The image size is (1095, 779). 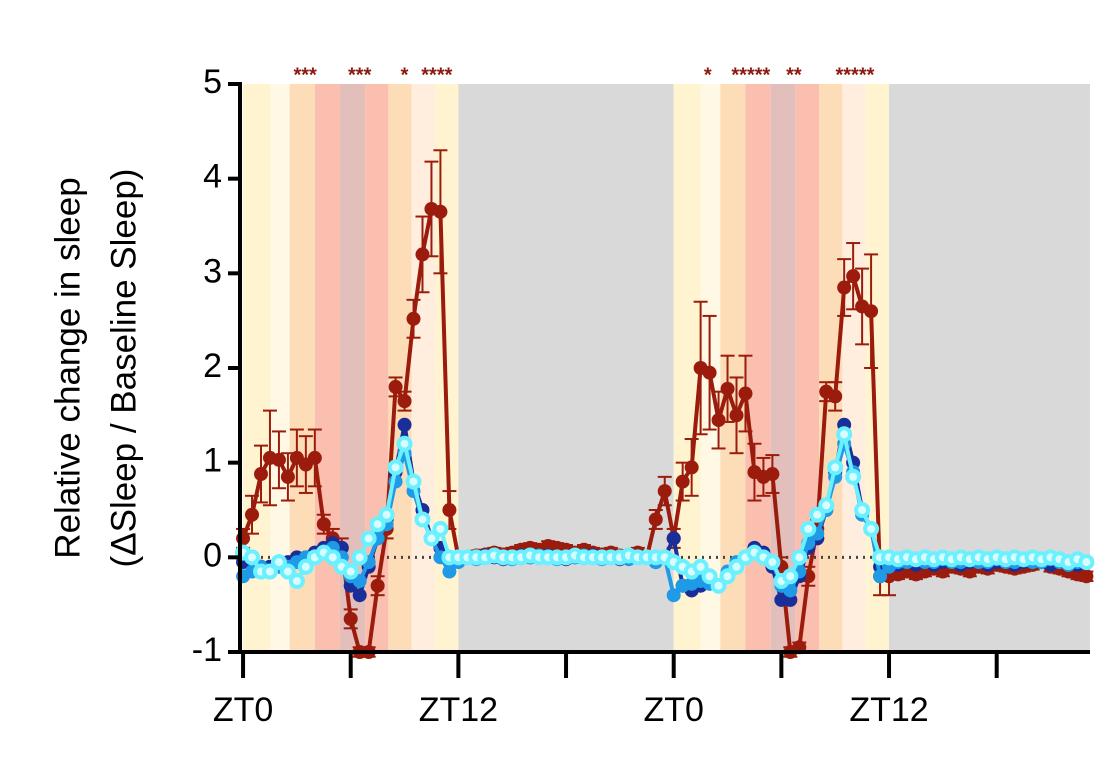 I want to click on y-tick-label: 1, so click(x=212, y=461).